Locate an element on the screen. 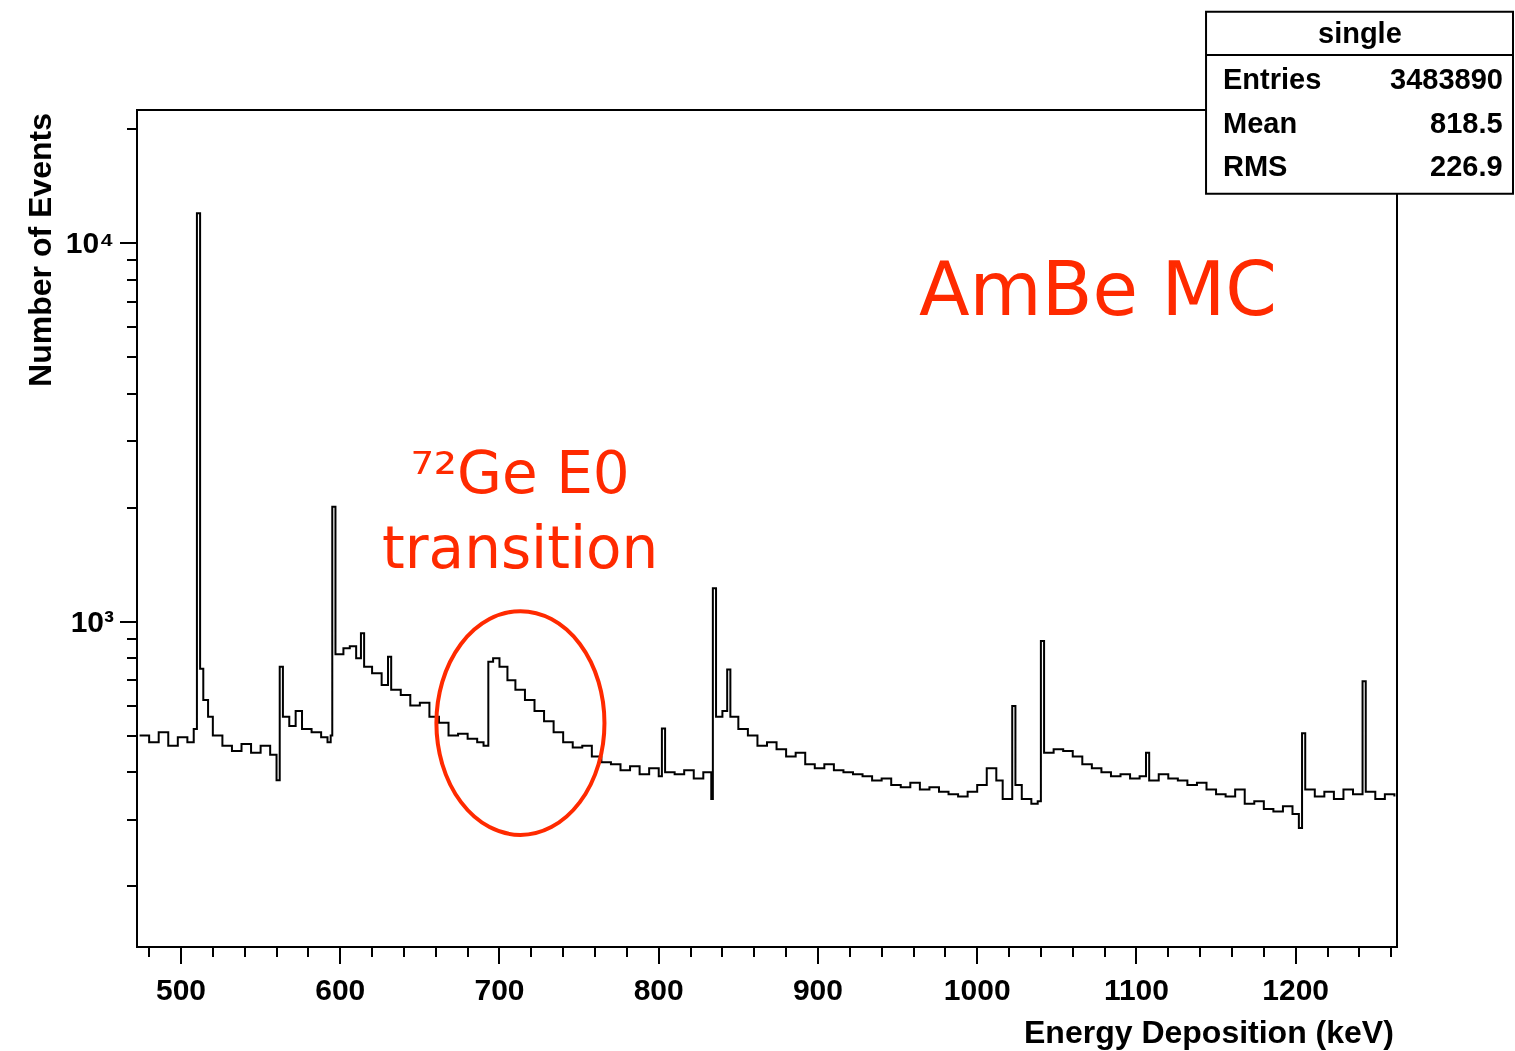  y-tick-label: 10³ is located at coordinates (92, 622).